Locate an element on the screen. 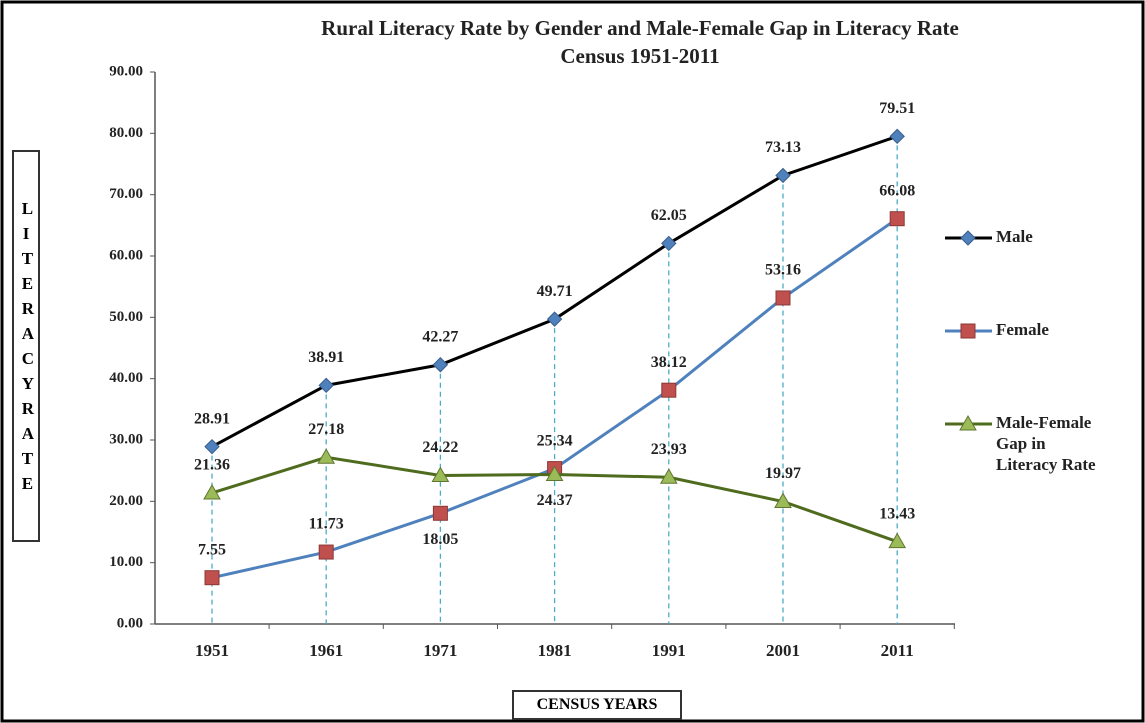 The image size is (1145, 723). data-label: 13.43 is located at coordinates (897, 513).